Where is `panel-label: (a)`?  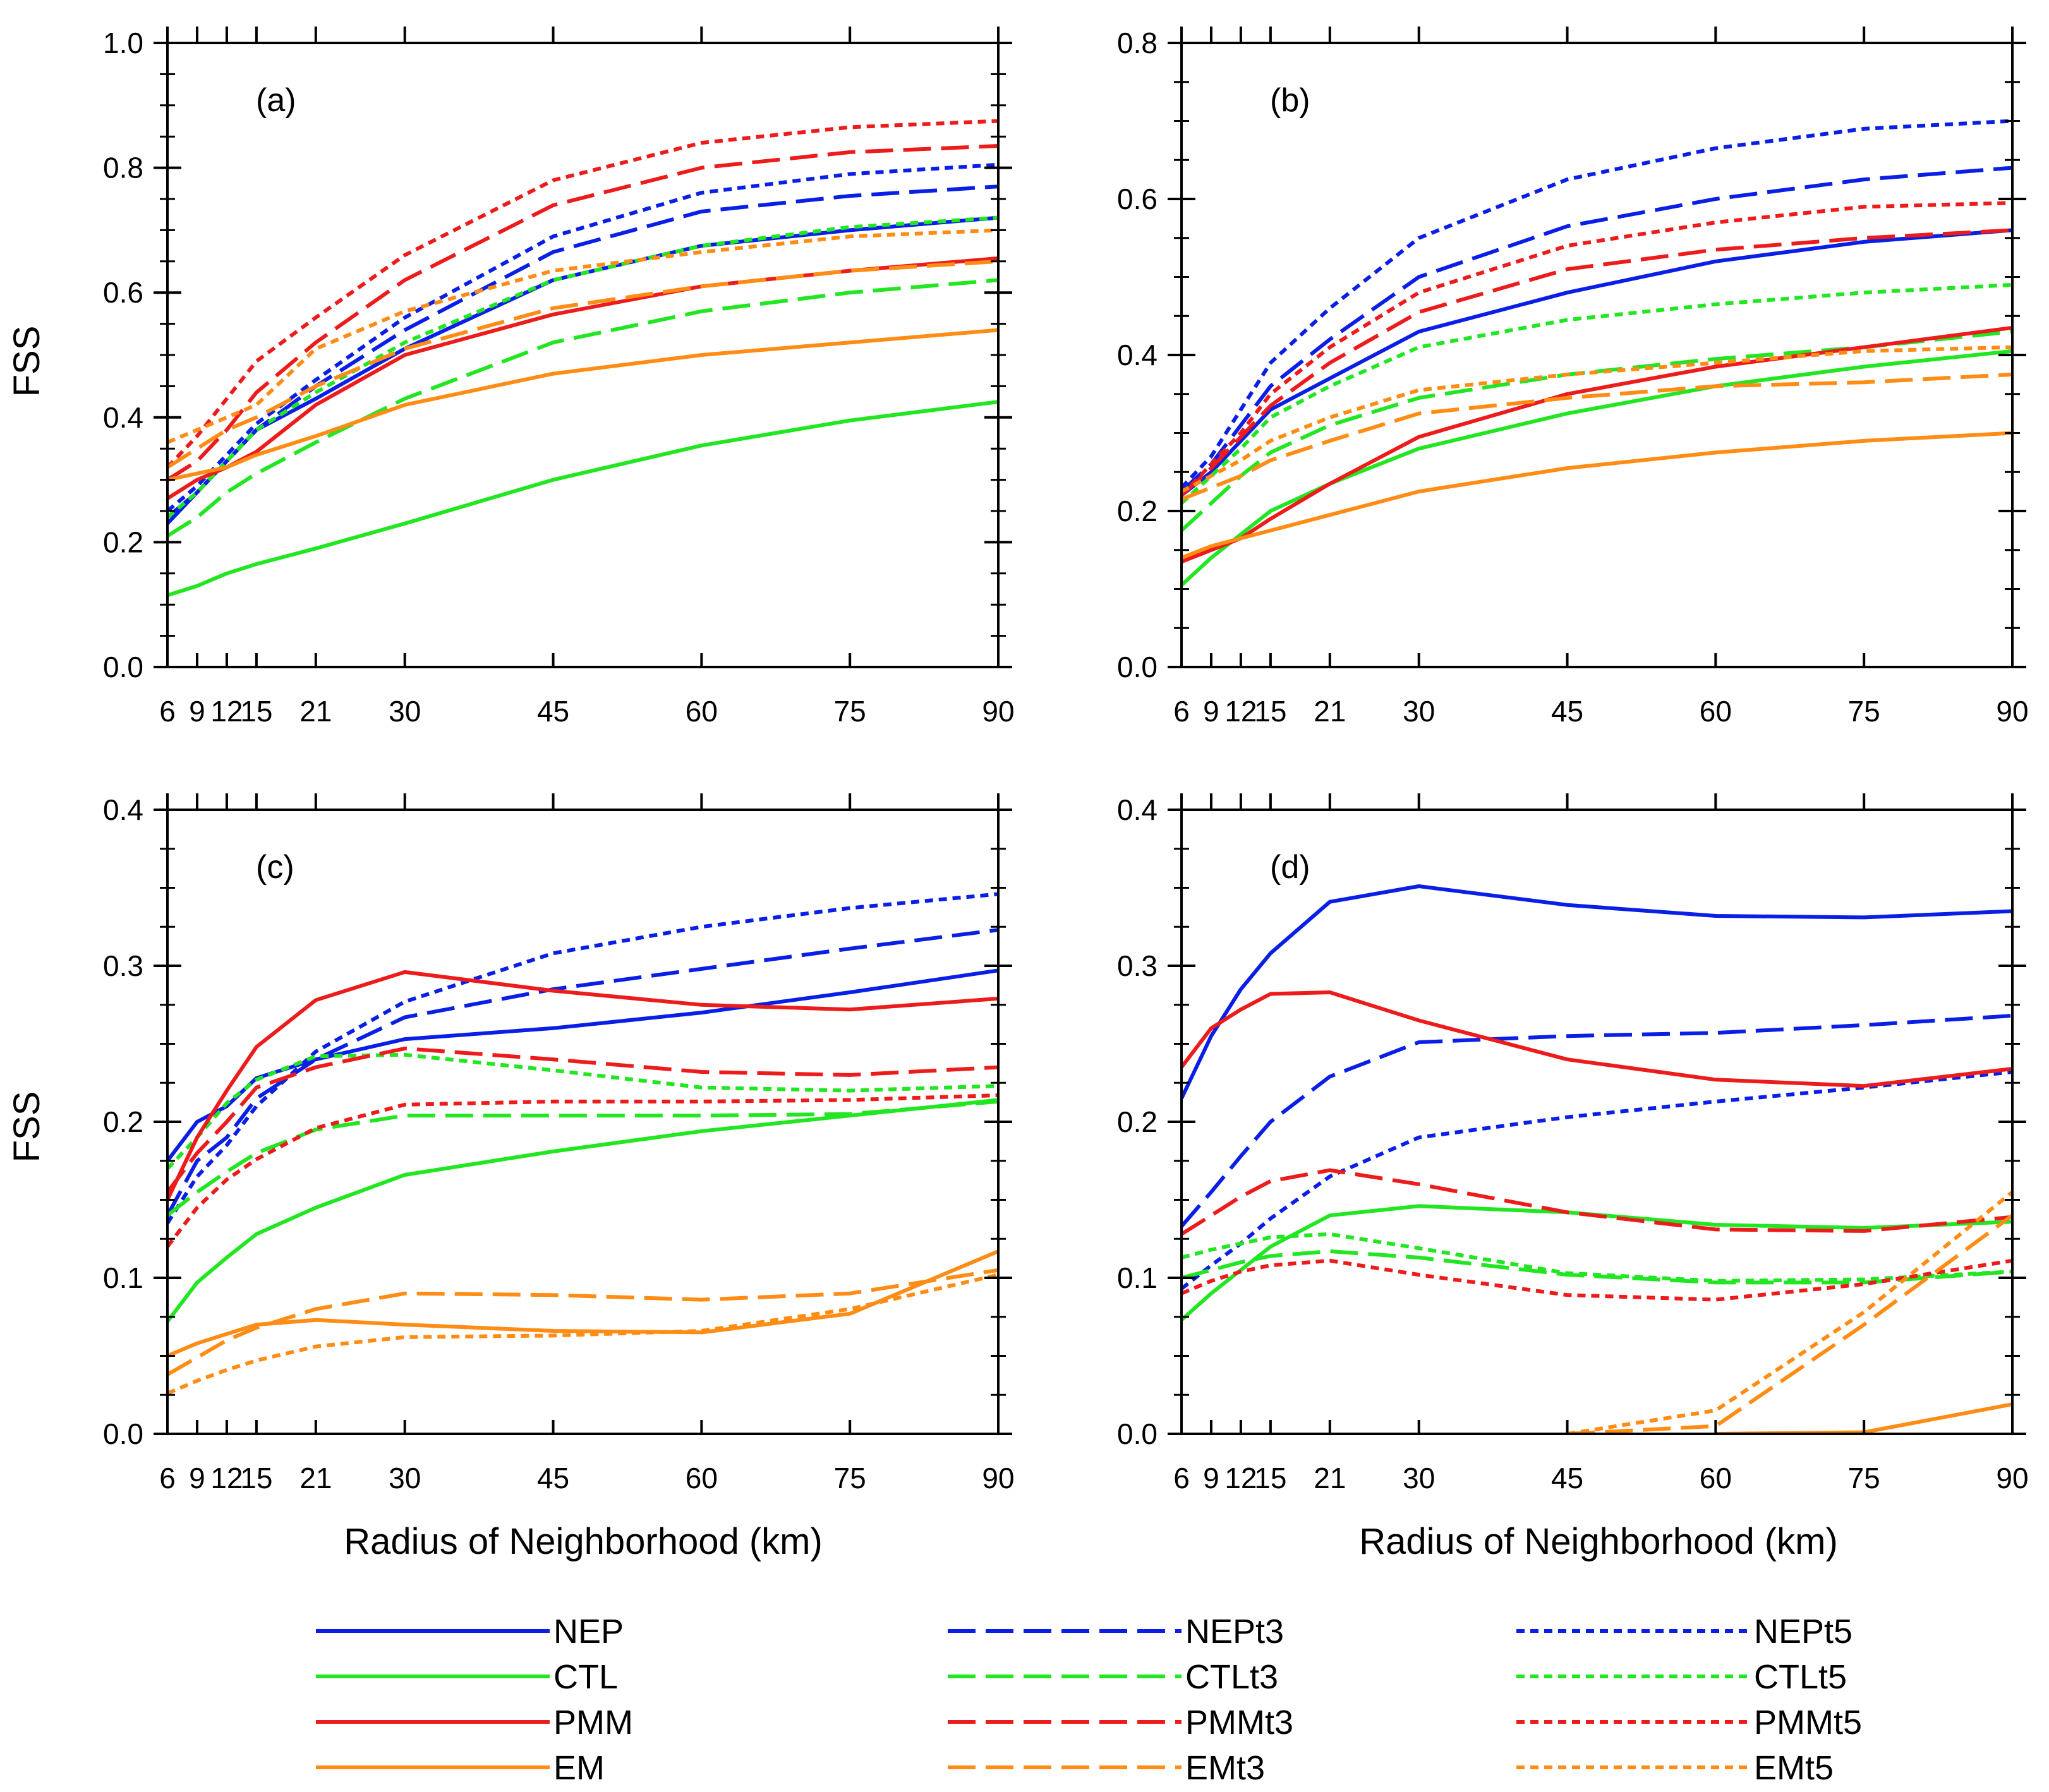 panel-label: (a) is located at coordinates (276, 100).